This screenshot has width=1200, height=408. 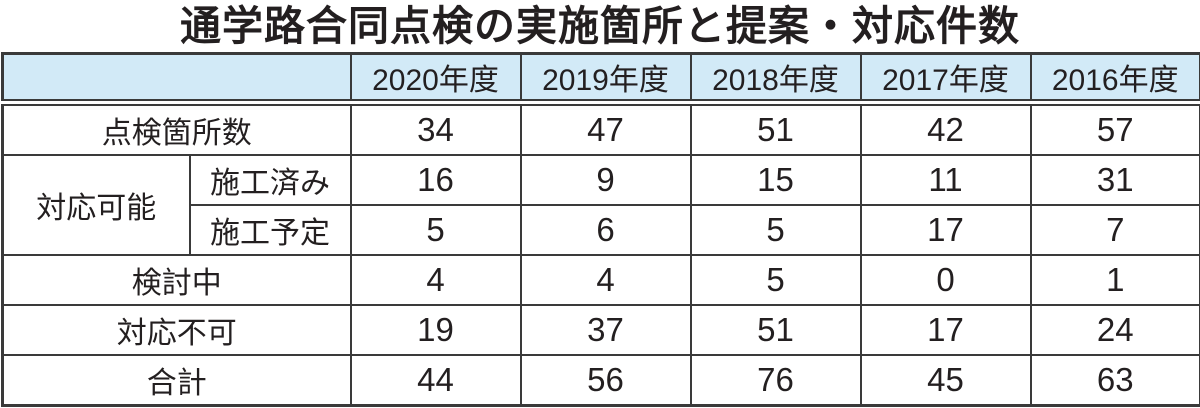 I want to click on cell-value: 57, so click(x=1114, y=128).